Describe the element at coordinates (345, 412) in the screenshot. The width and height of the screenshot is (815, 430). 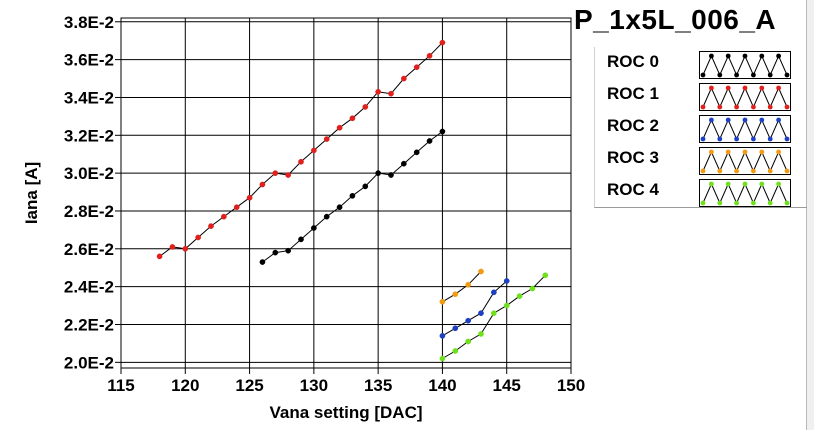
I see `x-axis-title: Vana setting [DAC]` at that location.